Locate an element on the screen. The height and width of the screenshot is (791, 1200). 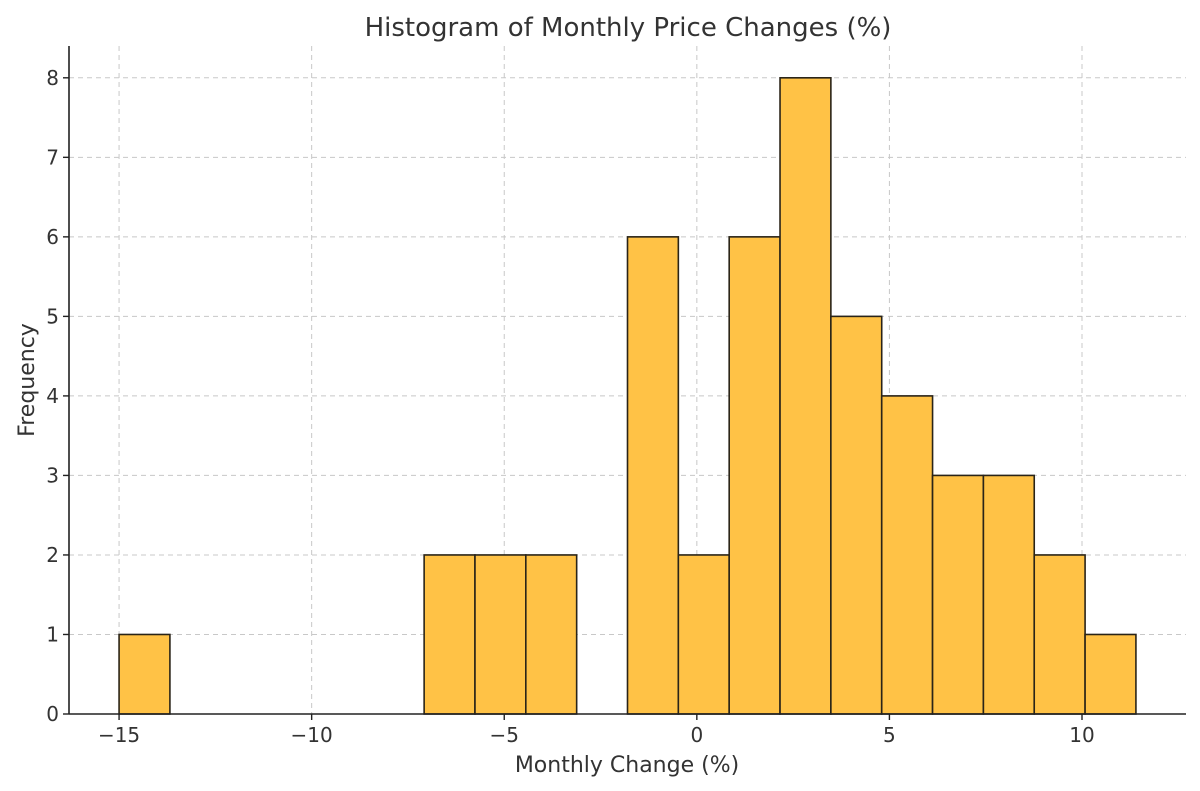
x-tick-label: −5 is located at coordinates (504, 735).